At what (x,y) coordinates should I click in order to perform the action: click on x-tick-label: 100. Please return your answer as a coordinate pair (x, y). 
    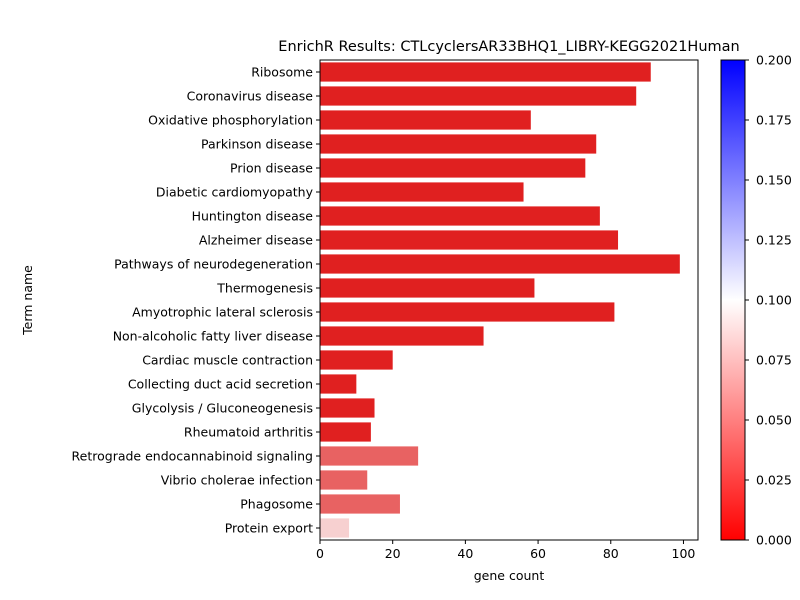
    Looking at the image, I should click on (684, 553).